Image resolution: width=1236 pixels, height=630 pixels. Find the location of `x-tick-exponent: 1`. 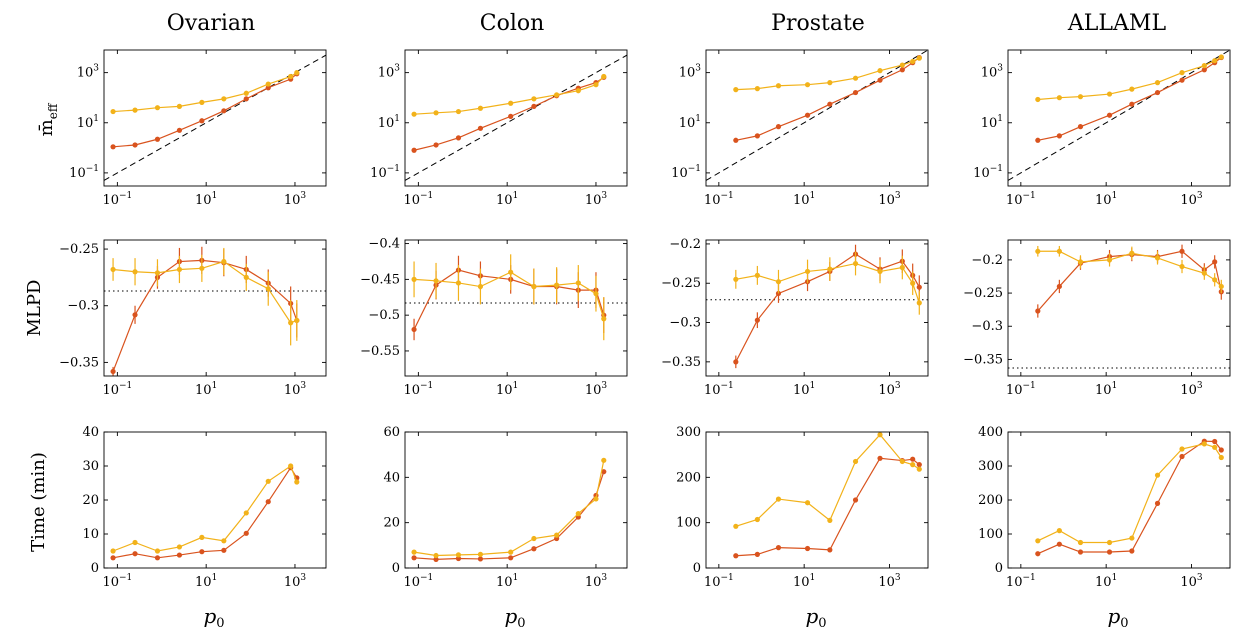

x-tick-exponent: 1 is located at coordinates (215, 196).